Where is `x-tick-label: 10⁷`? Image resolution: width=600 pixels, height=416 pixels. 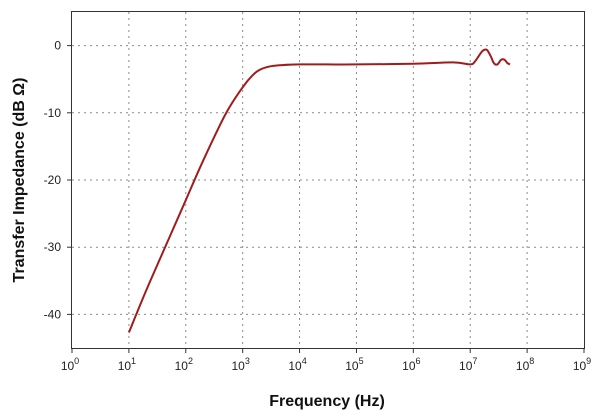 x-tick-label: 10⁷ is located at coordinates (468, 364).